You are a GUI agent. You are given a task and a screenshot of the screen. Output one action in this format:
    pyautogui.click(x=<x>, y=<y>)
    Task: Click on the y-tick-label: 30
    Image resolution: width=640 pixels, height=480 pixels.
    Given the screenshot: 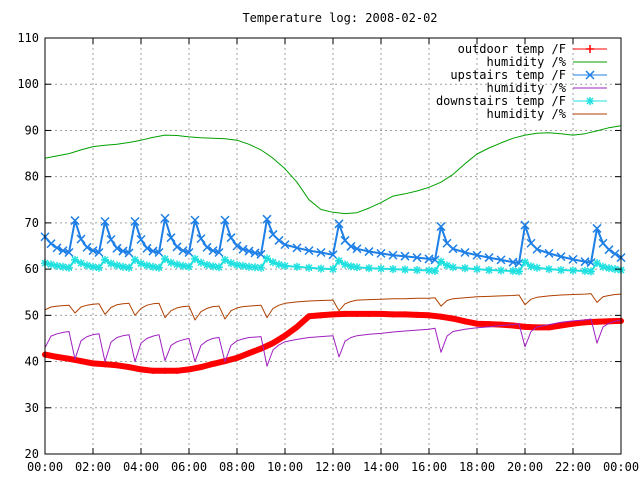 What is the action you would take?
    pyautogui.click(x=32, y=408)
    